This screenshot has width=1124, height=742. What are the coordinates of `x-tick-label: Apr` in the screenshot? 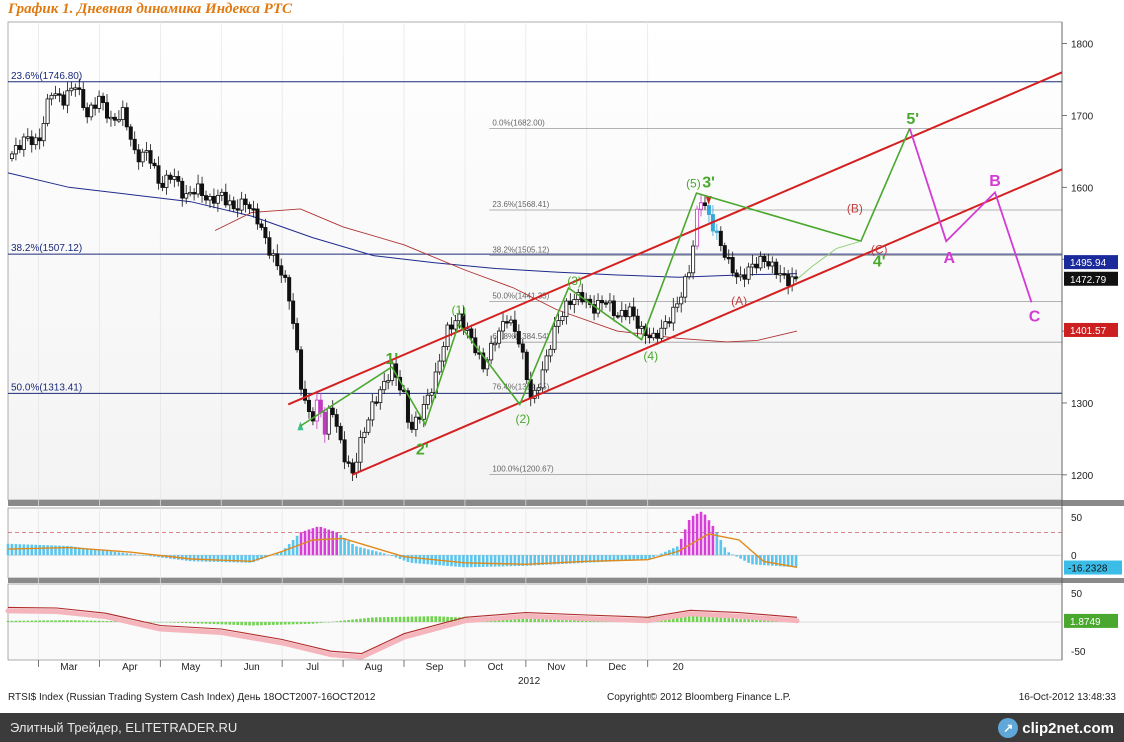 It's located at (130, 667).